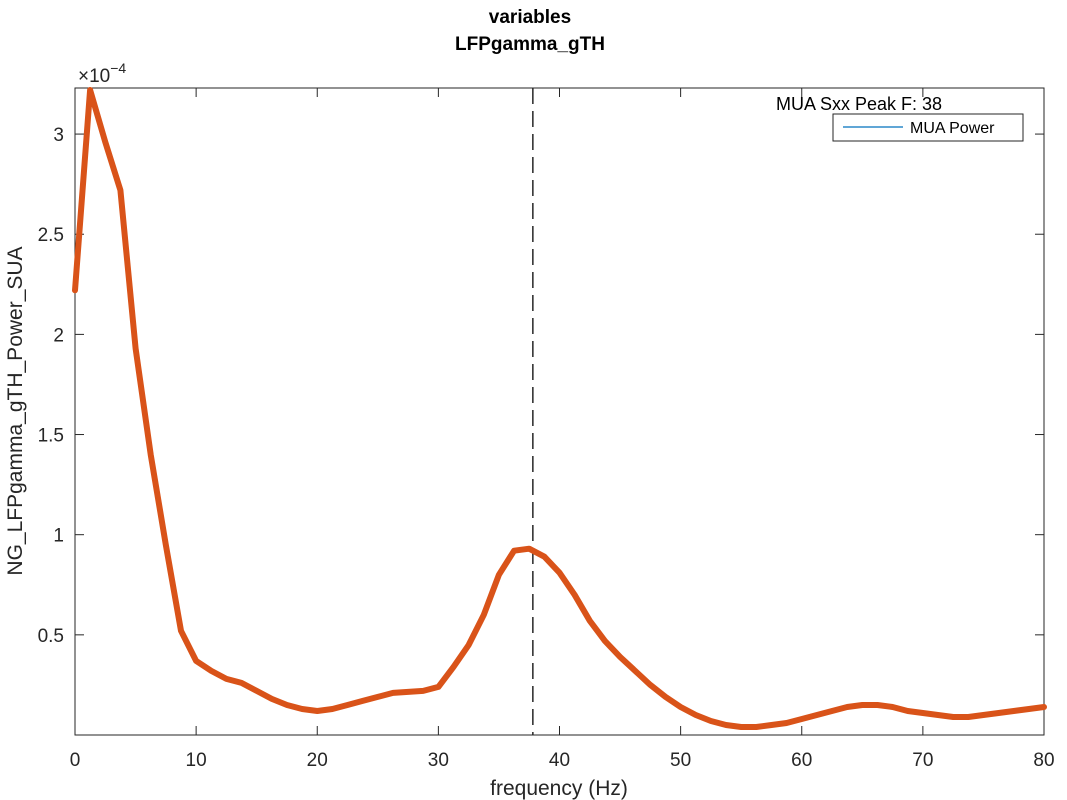 The height and width of the screenshot is (800, 1067). I want to click on x-tick-label: 40, so click(559, 760).